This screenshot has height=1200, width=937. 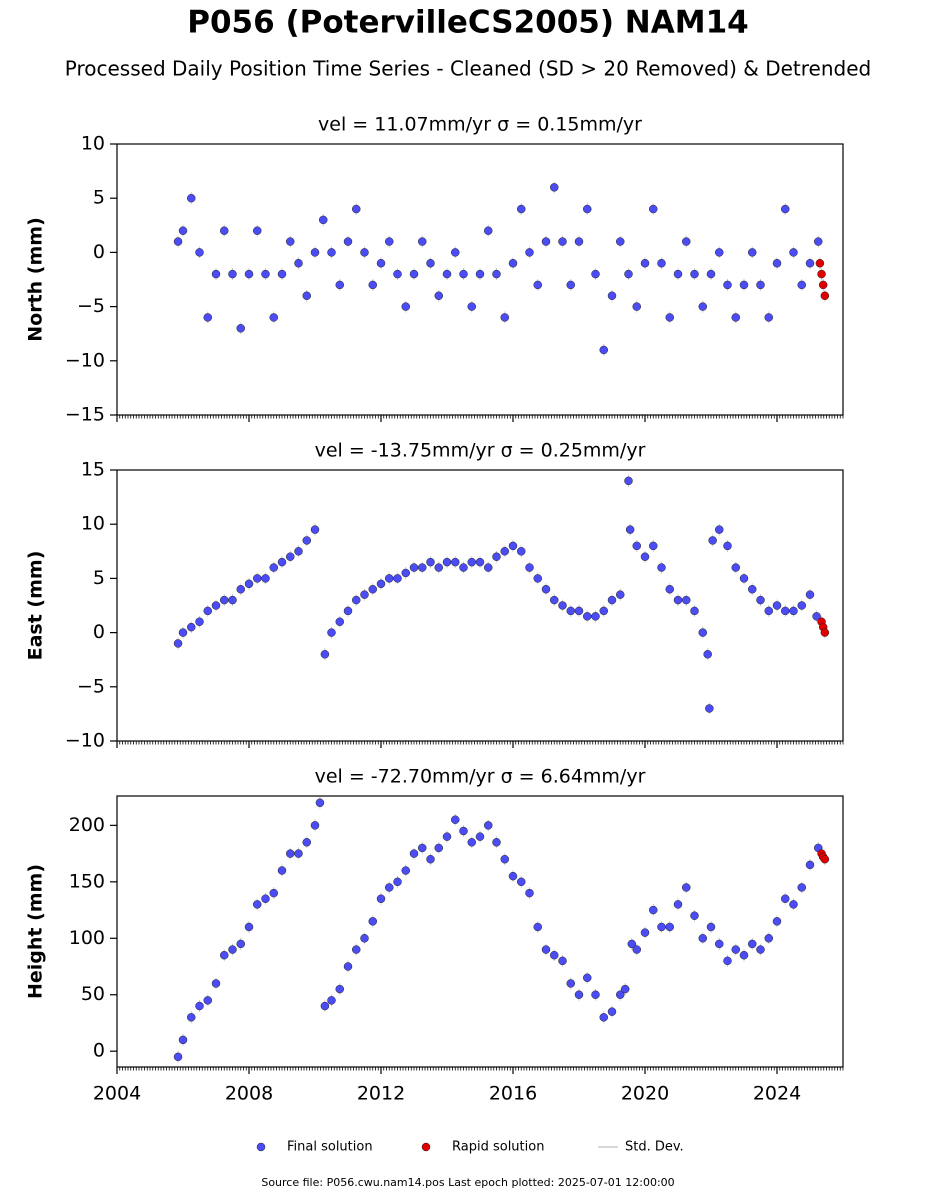 I want to click on y-tick-label: −15, so click(x=85, y=415).